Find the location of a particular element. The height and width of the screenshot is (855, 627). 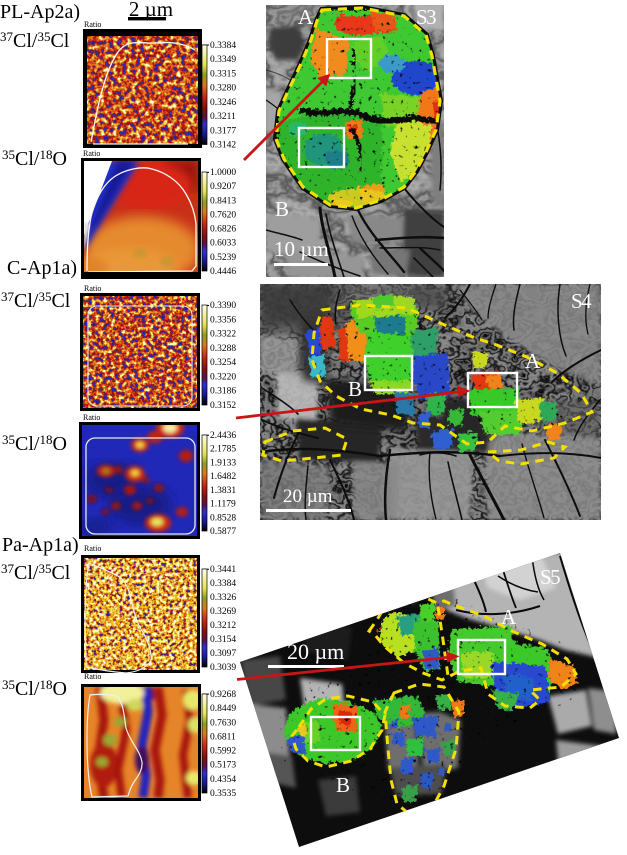

svg-text: 2.4436 is located at coordinates (223, 436).